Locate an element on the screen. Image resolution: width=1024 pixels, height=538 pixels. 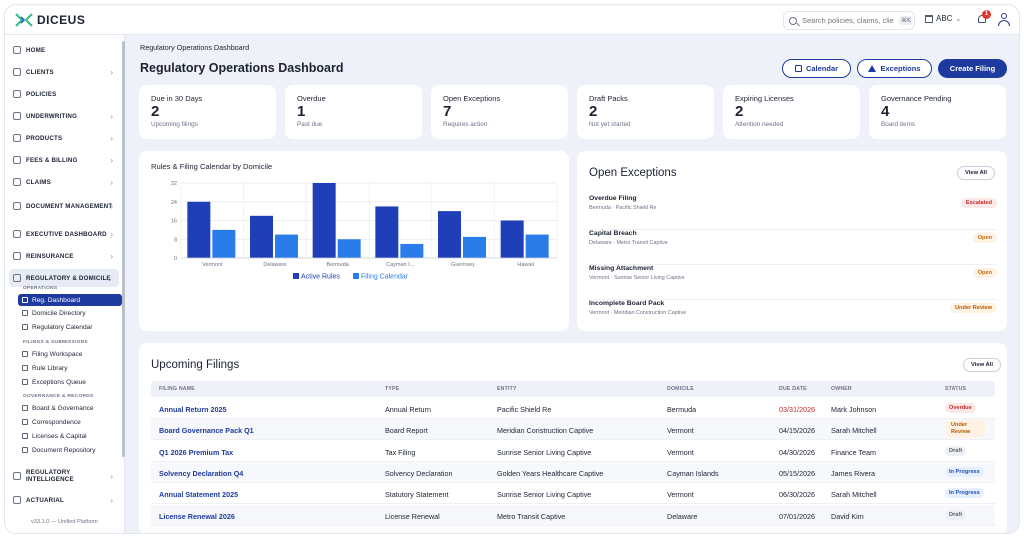
kpi-label: Draft Packs is located at coordinates (608, 98).